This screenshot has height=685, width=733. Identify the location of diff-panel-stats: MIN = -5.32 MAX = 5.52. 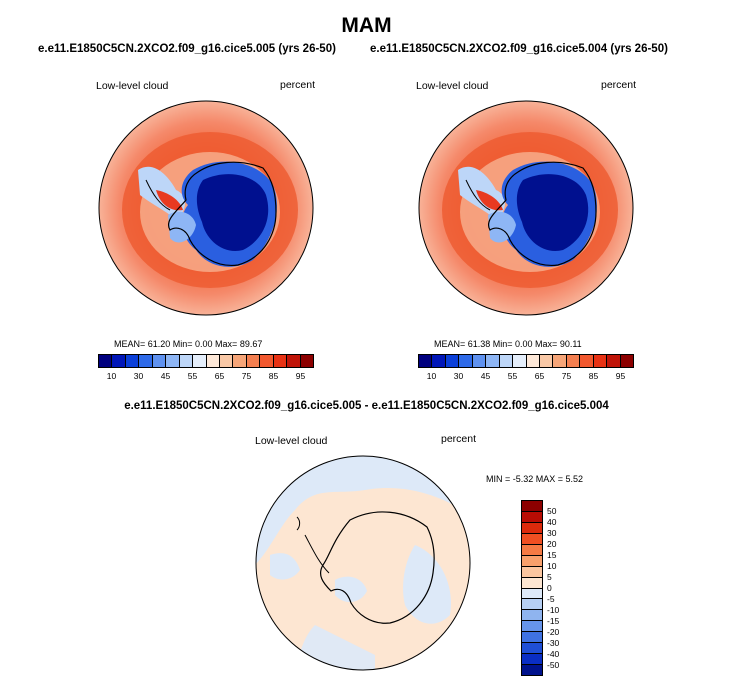
(535, 479).